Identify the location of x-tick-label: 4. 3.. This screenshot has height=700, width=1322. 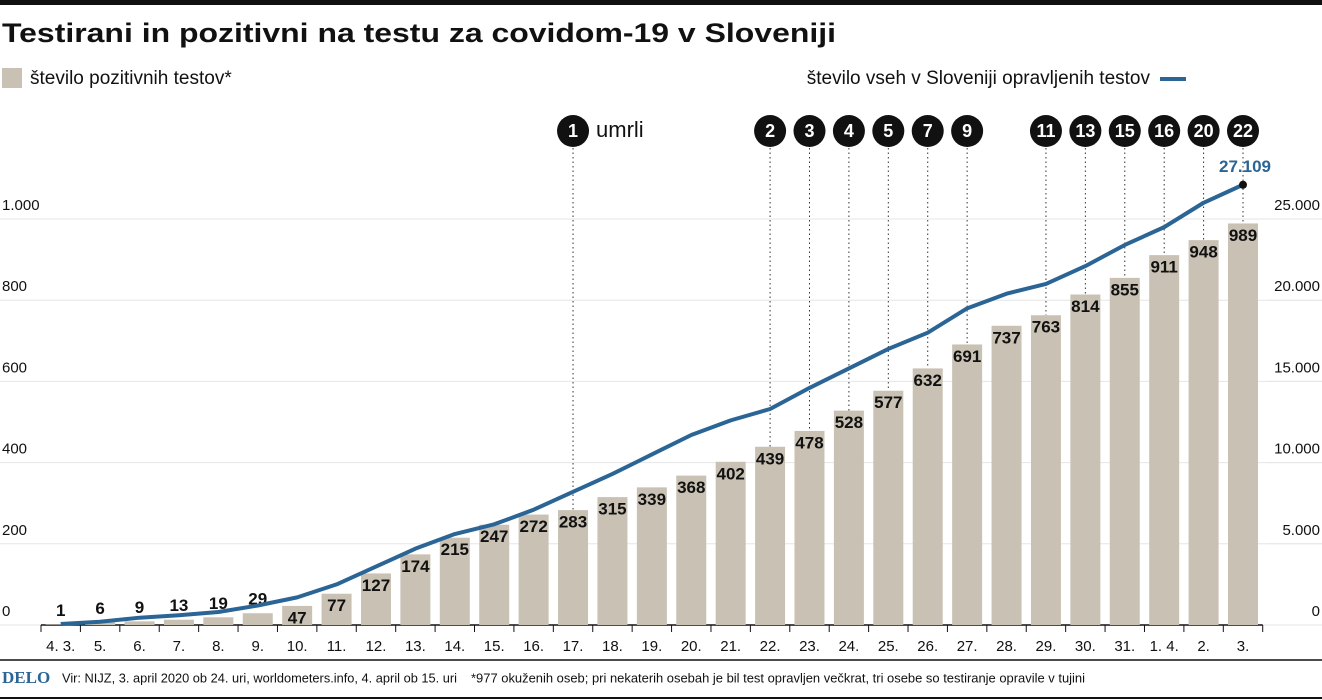
(60, 646).